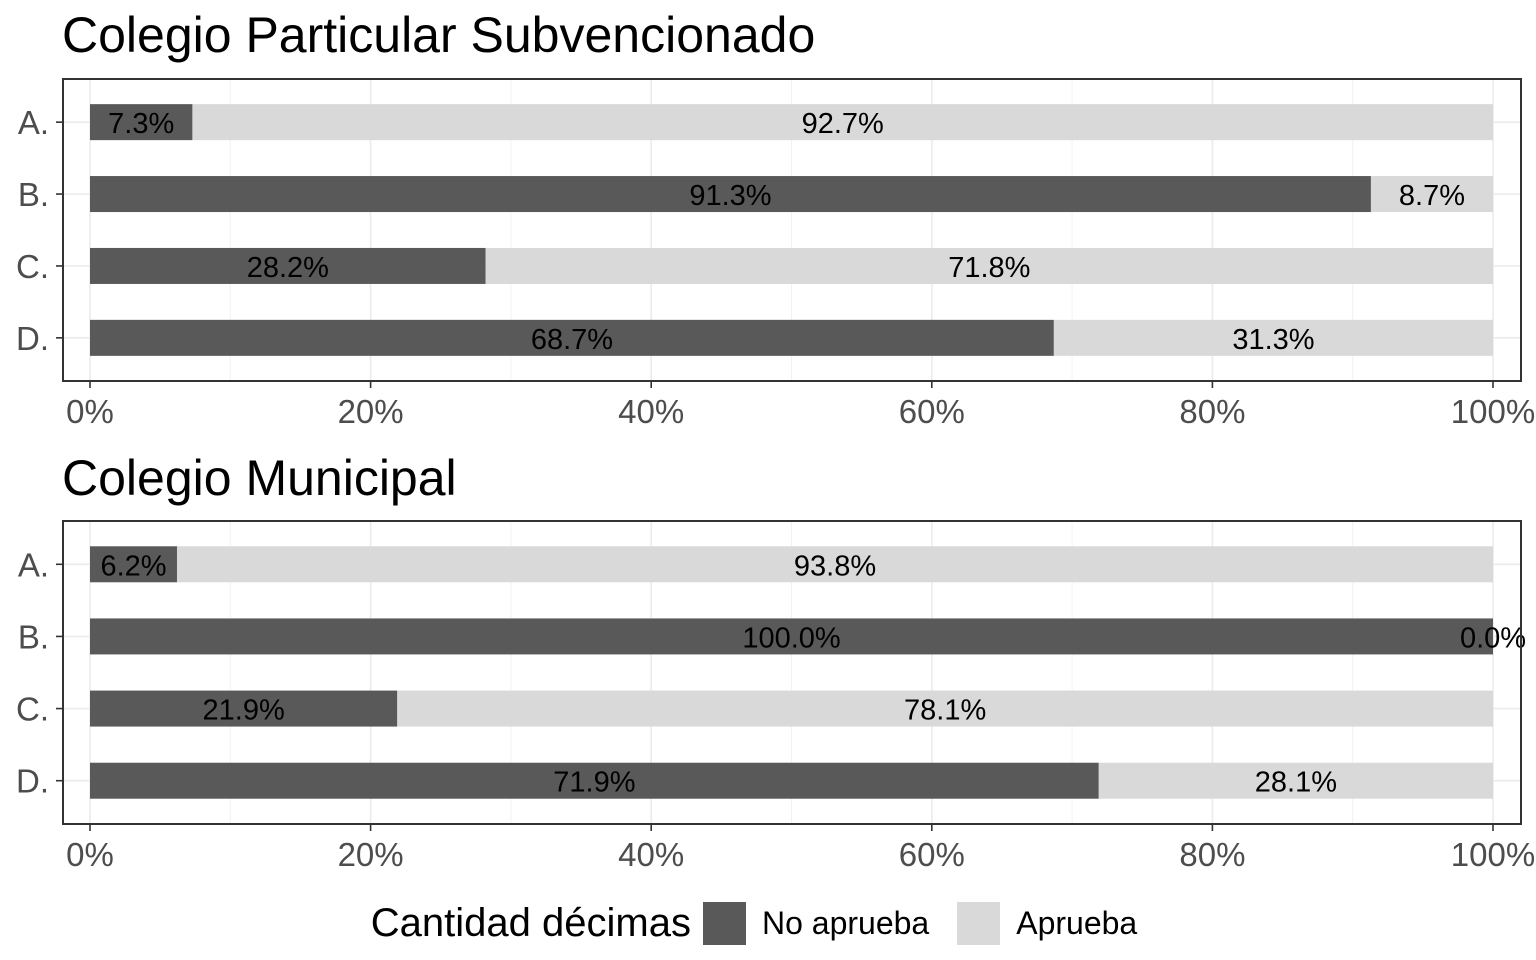 The width and height of the screenshot is (1536, 960). I want to click on legend-item-no-aprueba: No aprueba, so click(822, 923).